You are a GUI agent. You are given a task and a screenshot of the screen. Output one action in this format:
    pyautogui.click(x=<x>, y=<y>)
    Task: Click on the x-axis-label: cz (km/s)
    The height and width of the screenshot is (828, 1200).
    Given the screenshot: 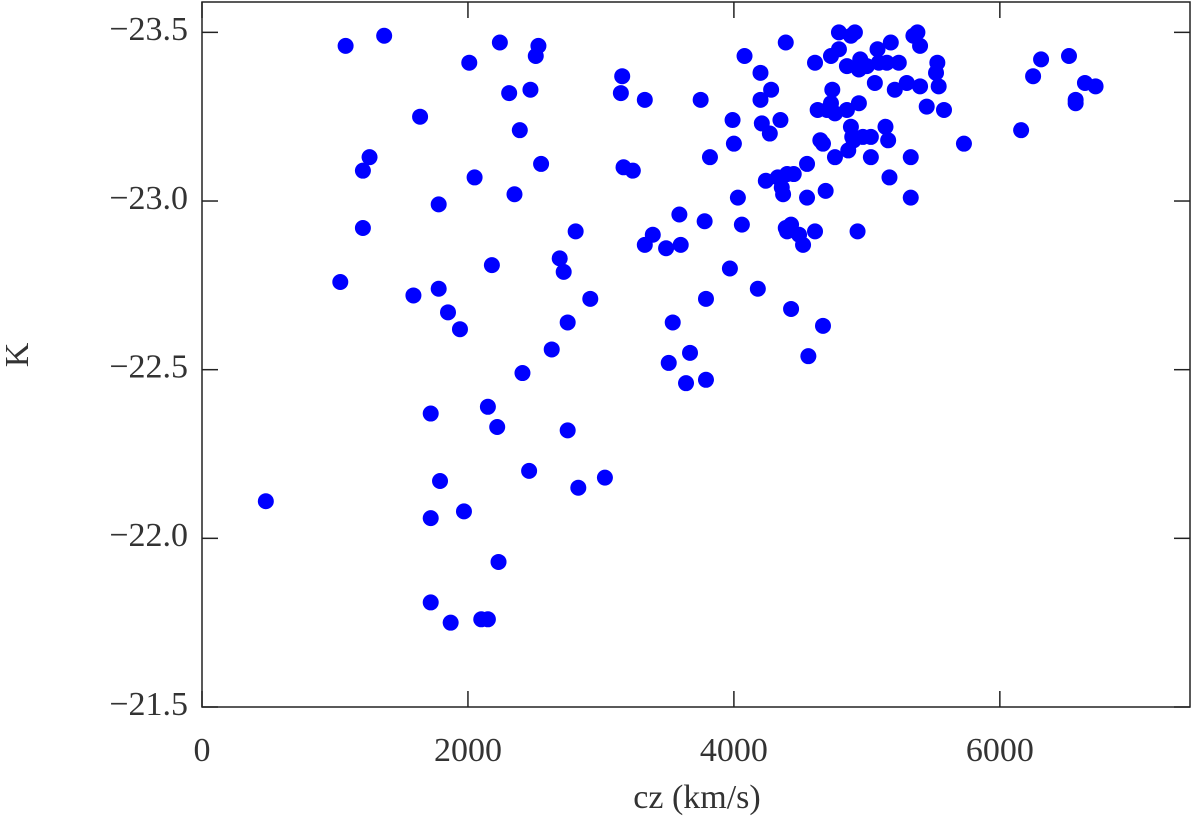 What is the action you would take?
    pyautogui.click(x=696, y=797)
    